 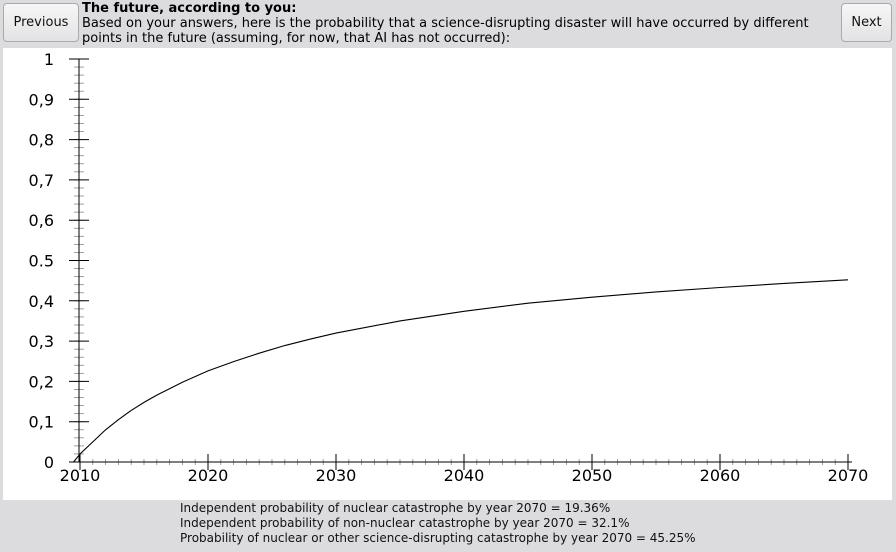 I want to click on y-tick-label: 0,4, so click(x=41, y=301).